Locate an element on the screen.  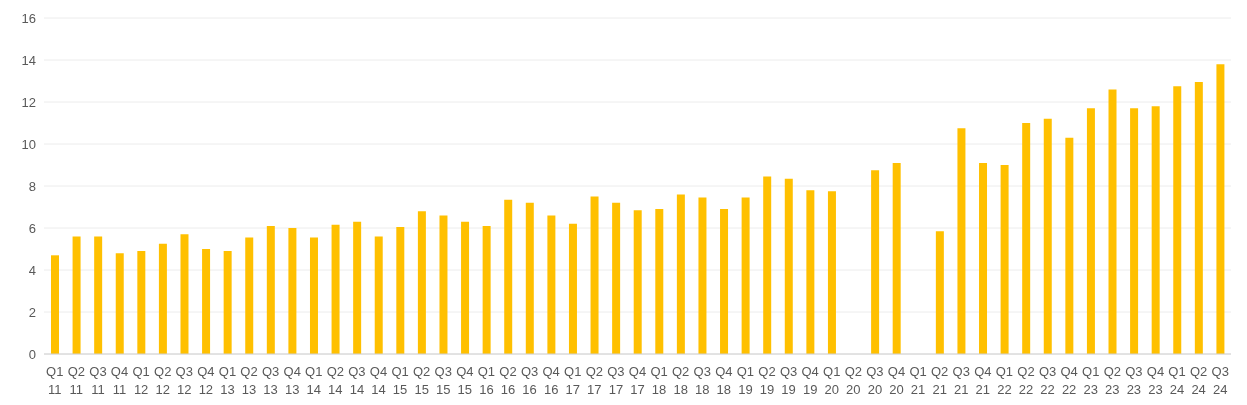
x-tick-label: Q4 14 is located at coordinates (378, 380).